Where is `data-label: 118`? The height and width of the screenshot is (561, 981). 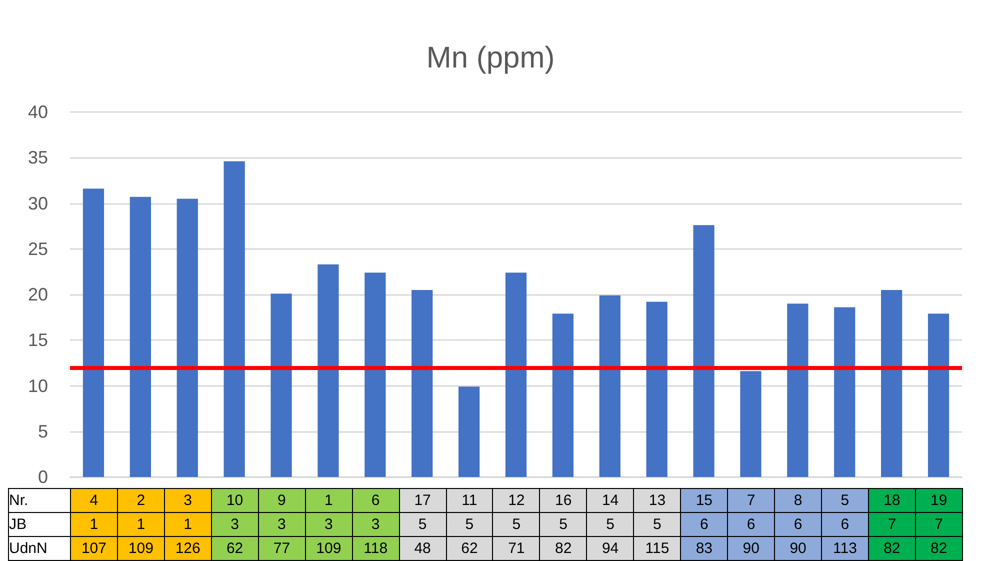
data-label: 118 is located at coordinates (376, 548).